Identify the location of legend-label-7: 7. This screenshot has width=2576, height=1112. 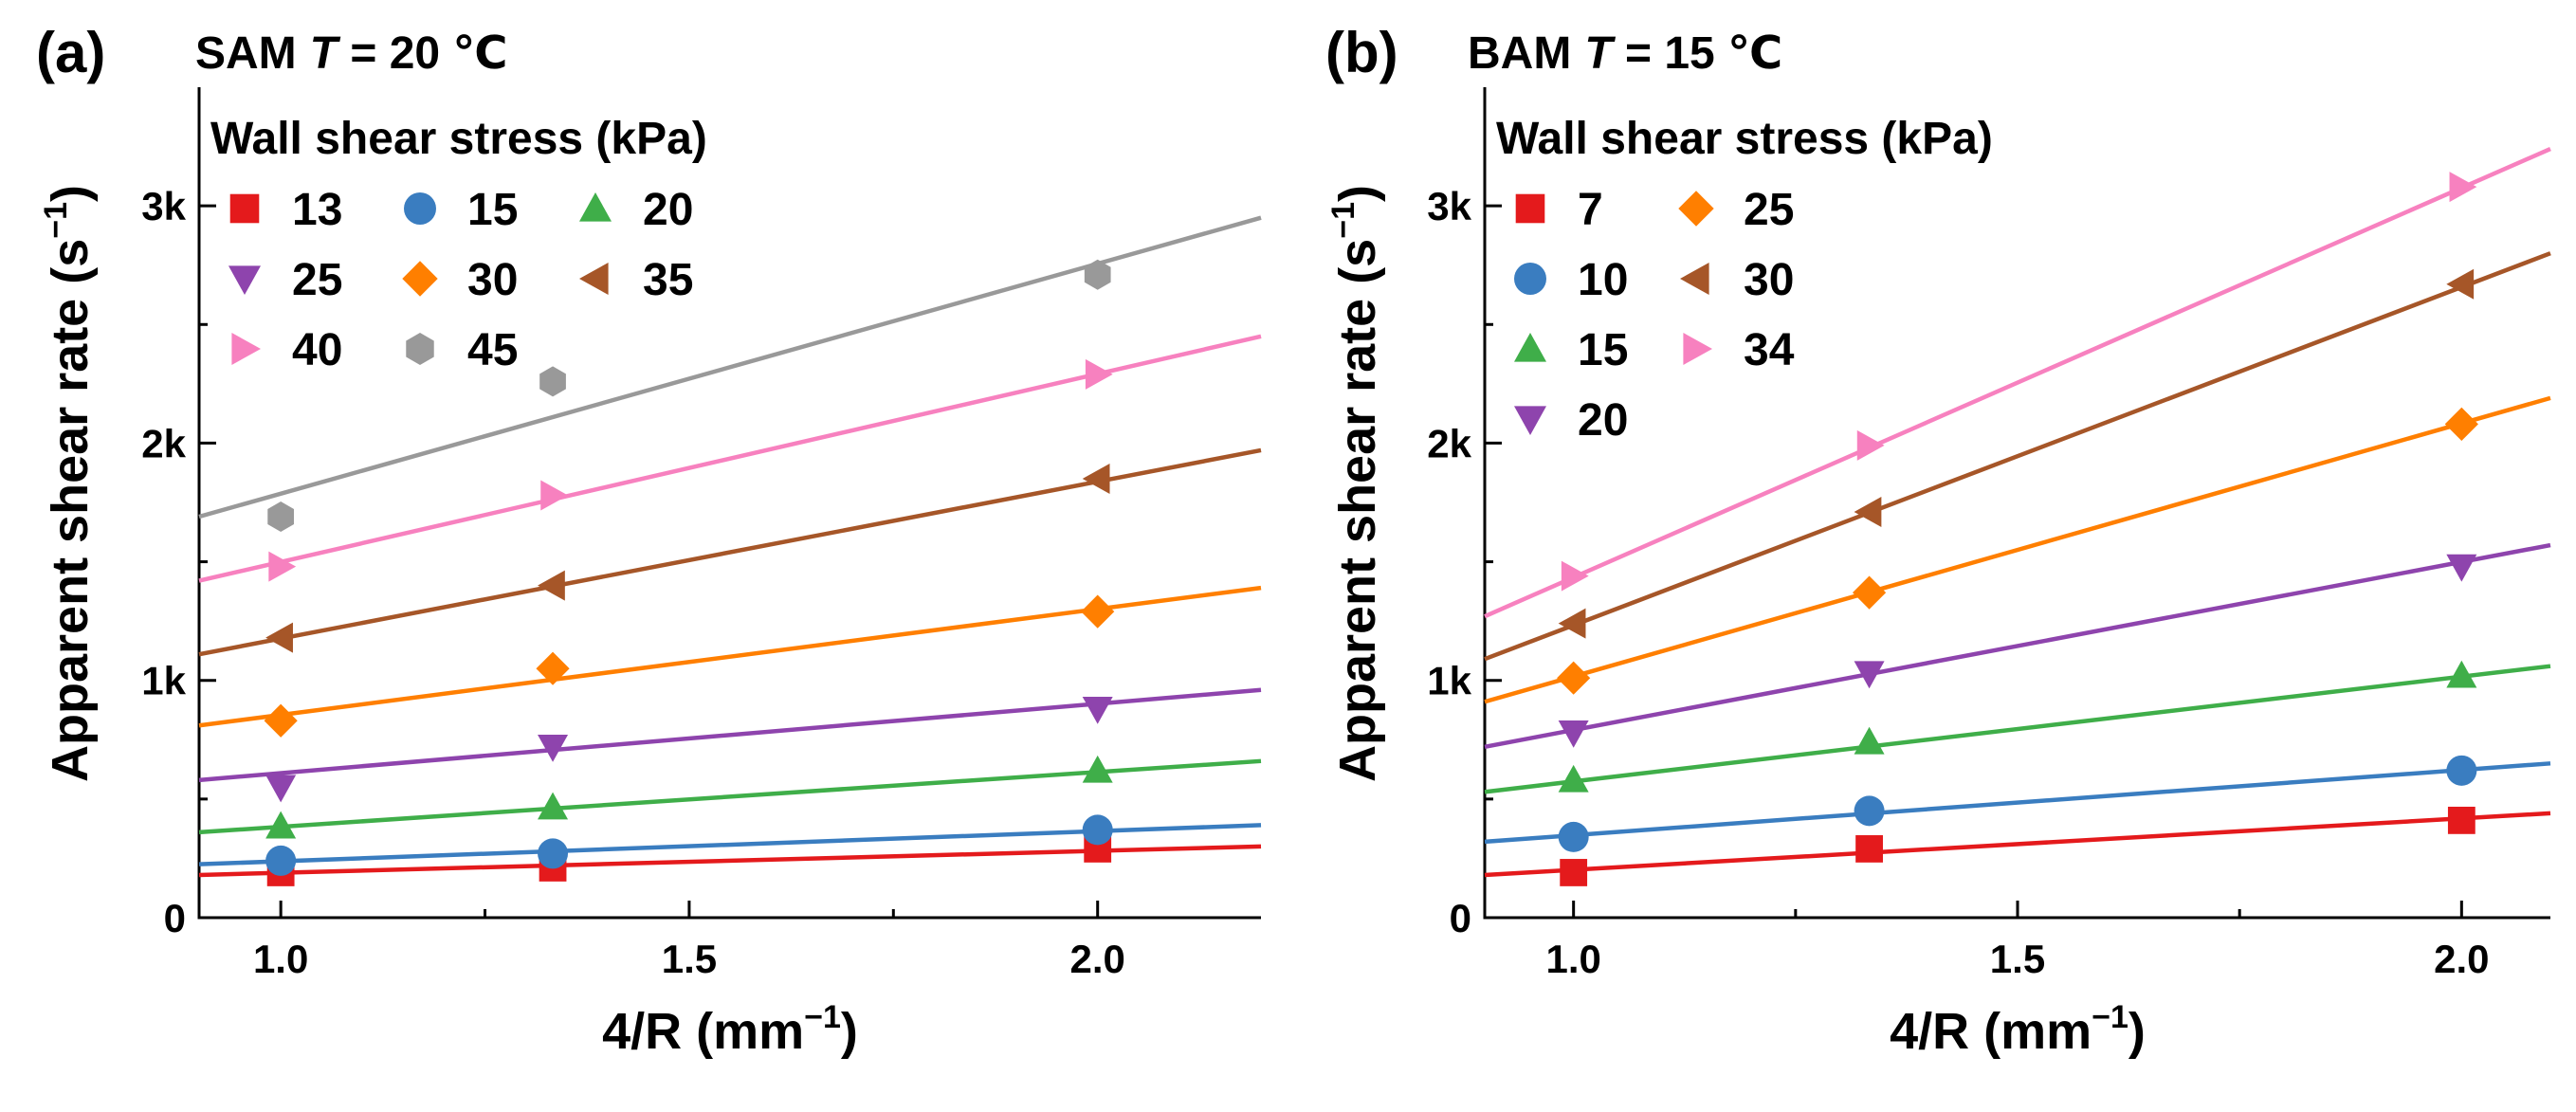
(1590, 210).